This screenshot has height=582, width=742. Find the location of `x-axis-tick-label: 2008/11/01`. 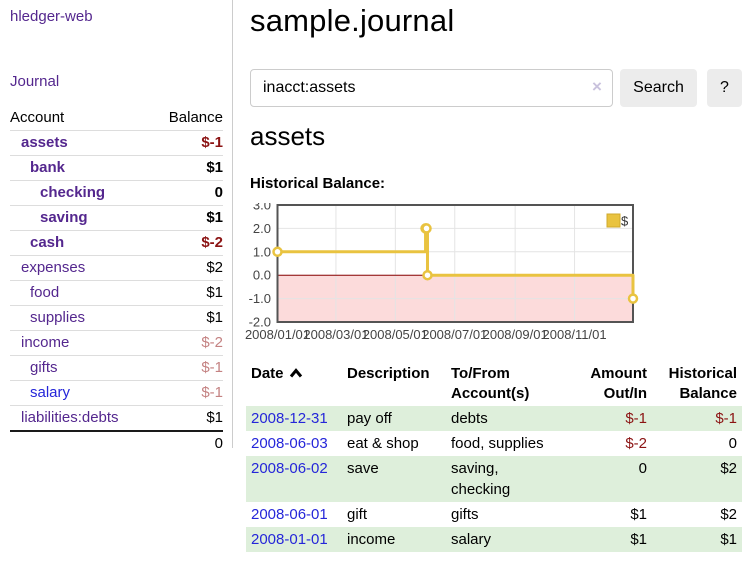

x-axis-tick-label: 2008/11/01 is located at coordinates (575, 334).